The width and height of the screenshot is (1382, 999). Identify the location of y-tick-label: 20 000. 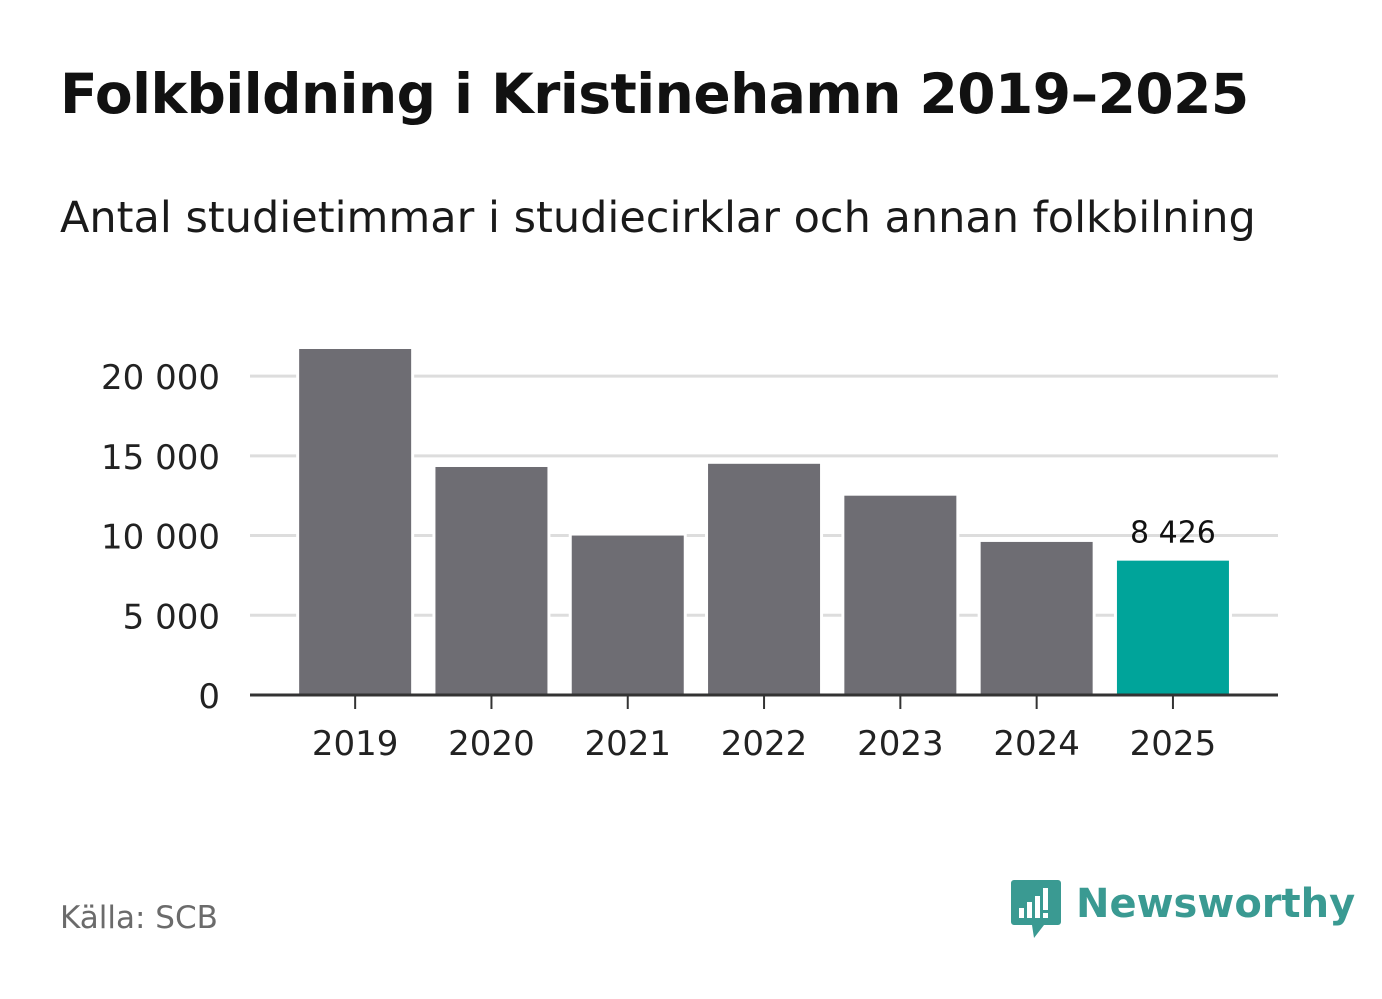
(160, 378).